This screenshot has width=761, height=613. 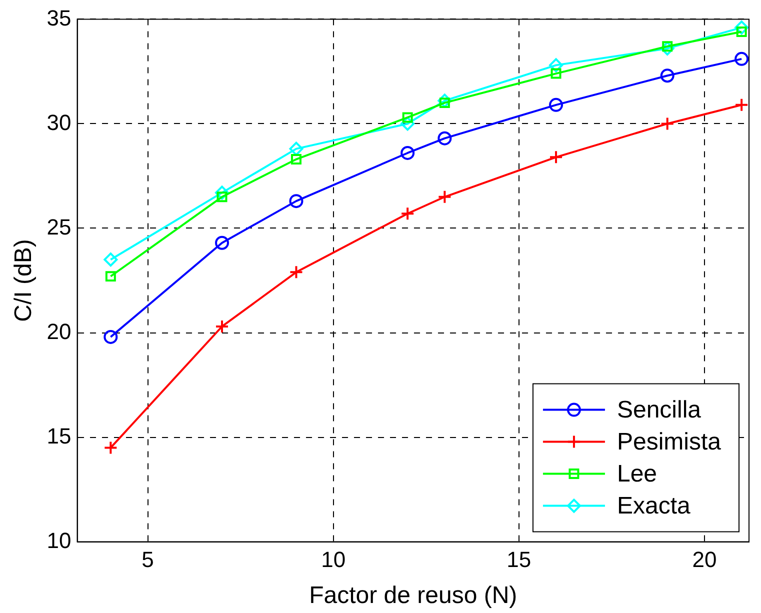 What do you see at coordinates (148, 559) in the screenshot?
I see `x-tick-label: 5` at bounding box center [148, 559].